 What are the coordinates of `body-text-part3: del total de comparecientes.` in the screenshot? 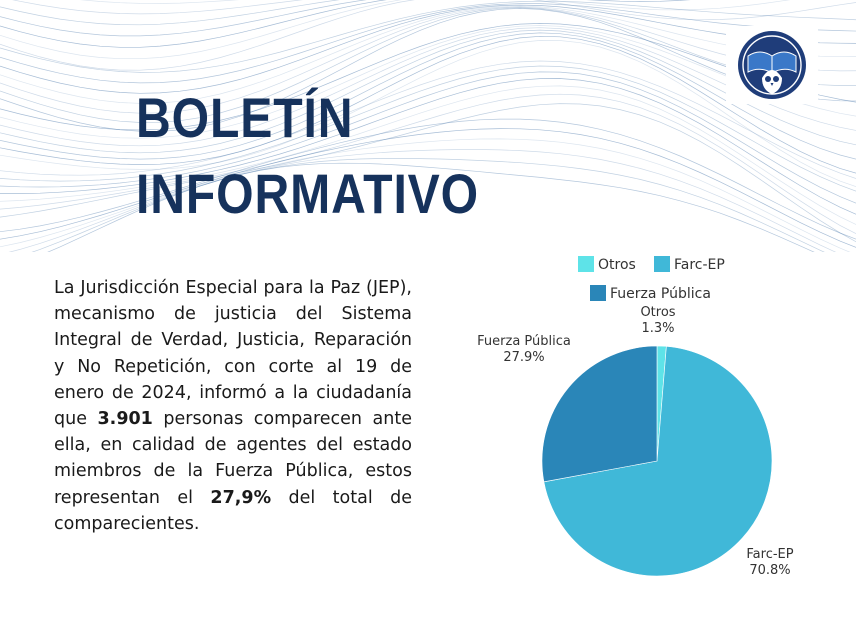 It's located at (233, 510).